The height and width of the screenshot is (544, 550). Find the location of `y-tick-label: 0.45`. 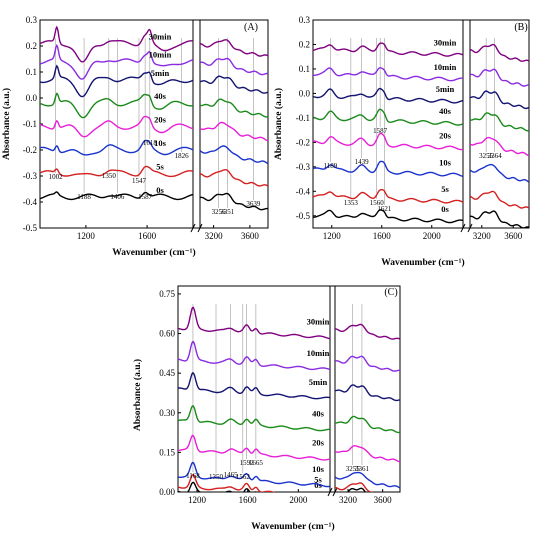

y-tick-label: 0.45 is located at coordinates (167, 373).